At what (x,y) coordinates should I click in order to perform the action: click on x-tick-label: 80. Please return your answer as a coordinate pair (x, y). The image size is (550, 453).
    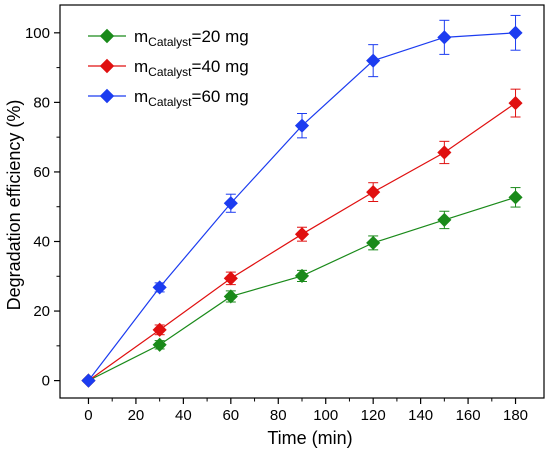
    Looking at the image, I should click on (278, 415).